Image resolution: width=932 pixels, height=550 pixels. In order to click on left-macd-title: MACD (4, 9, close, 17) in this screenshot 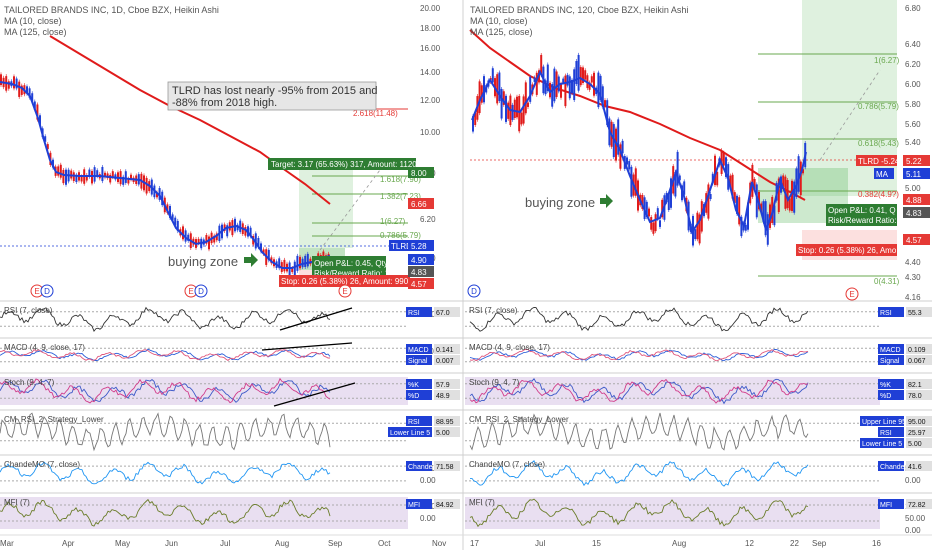, I will do `click(44, 347)`.